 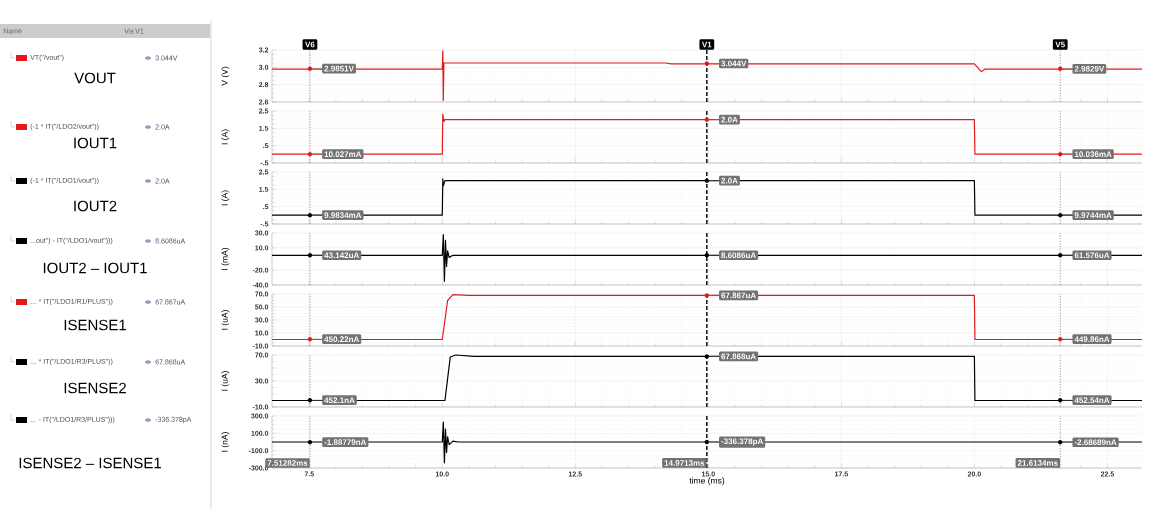 I want to click on annotation: -2.68689nA, so click(x=1095, y=442).